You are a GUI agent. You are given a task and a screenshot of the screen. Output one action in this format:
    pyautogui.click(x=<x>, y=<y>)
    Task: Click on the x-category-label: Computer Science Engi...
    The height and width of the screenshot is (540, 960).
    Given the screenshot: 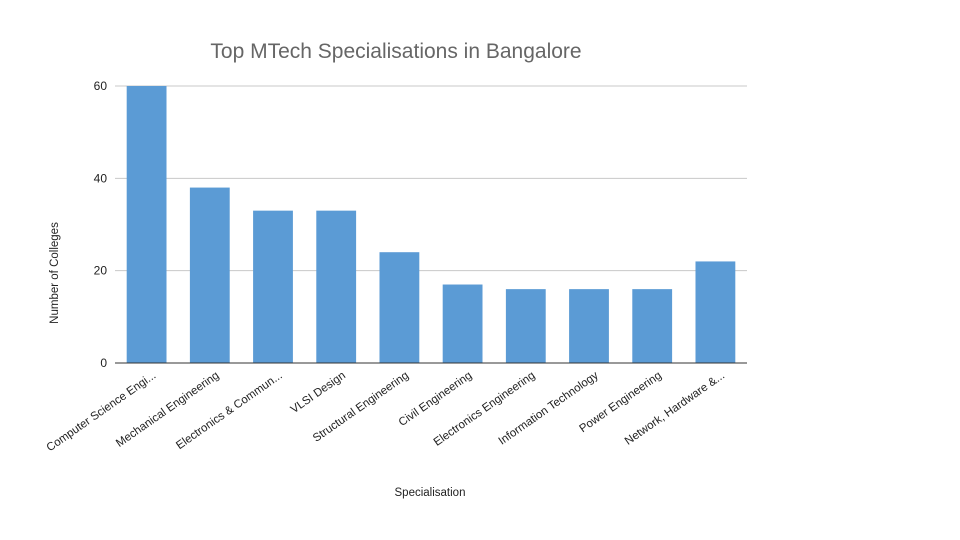 What is the action you would take?
    pyautogui.click(x=102, y=412)
    